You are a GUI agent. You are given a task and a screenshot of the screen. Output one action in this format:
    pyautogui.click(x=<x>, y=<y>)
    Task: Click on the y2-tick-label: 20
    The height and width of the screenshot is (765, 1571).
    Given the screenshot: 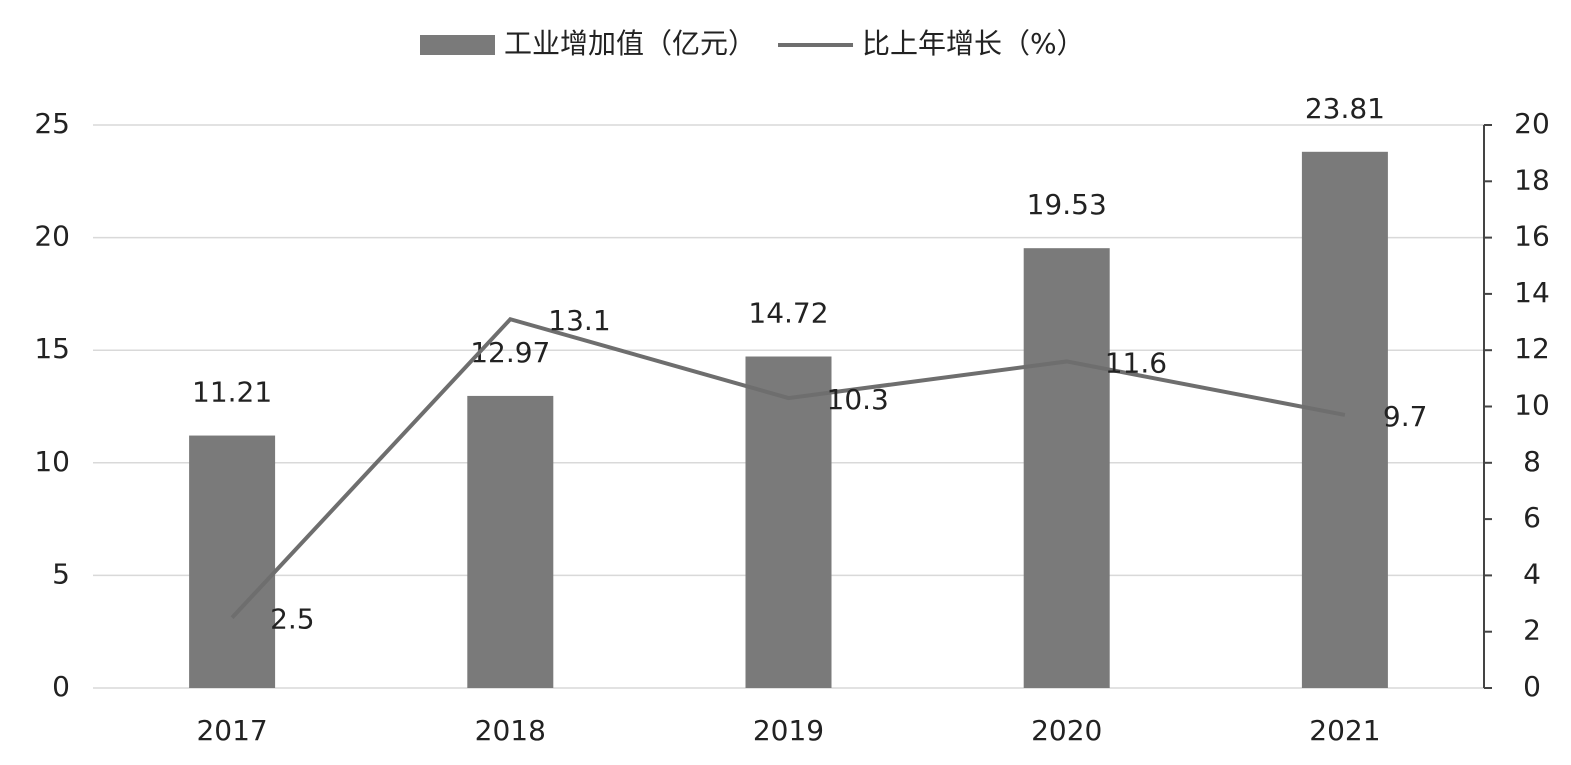 What is the action you would take?
    pyautogui.click(x=1532, y=123)
    